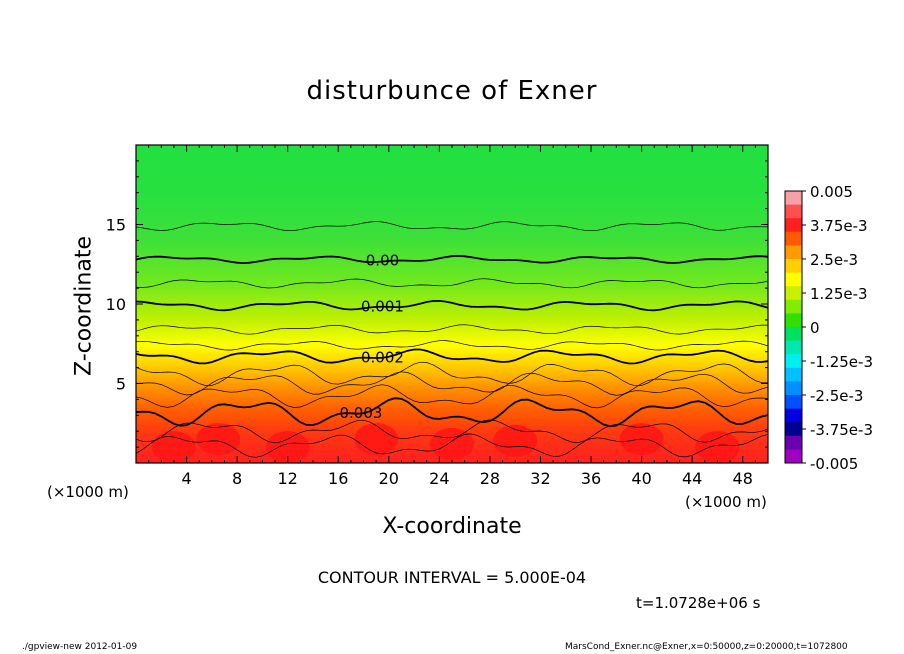 The height and width of the screenshot is (654, 904). I want to click on colorbar-label: 2.5e-3, so click(834, 260).